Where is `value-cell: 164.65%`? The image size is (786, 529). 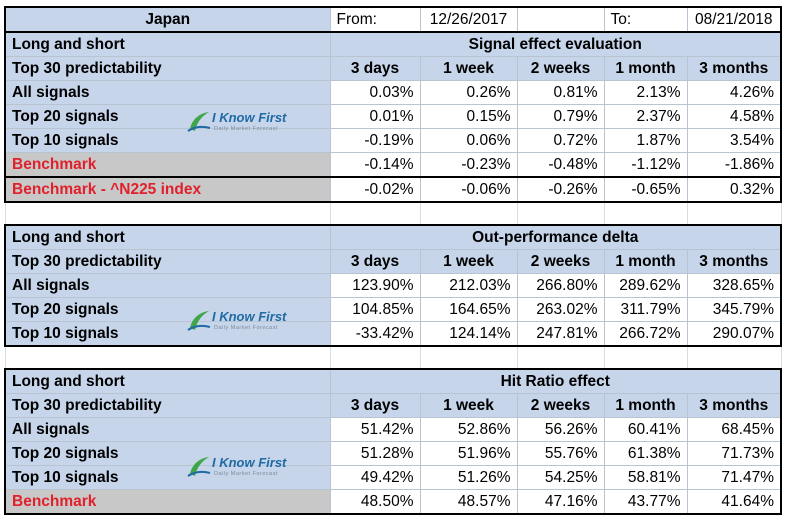 value-cell: 164.65% is located at coordinates (468, 309).